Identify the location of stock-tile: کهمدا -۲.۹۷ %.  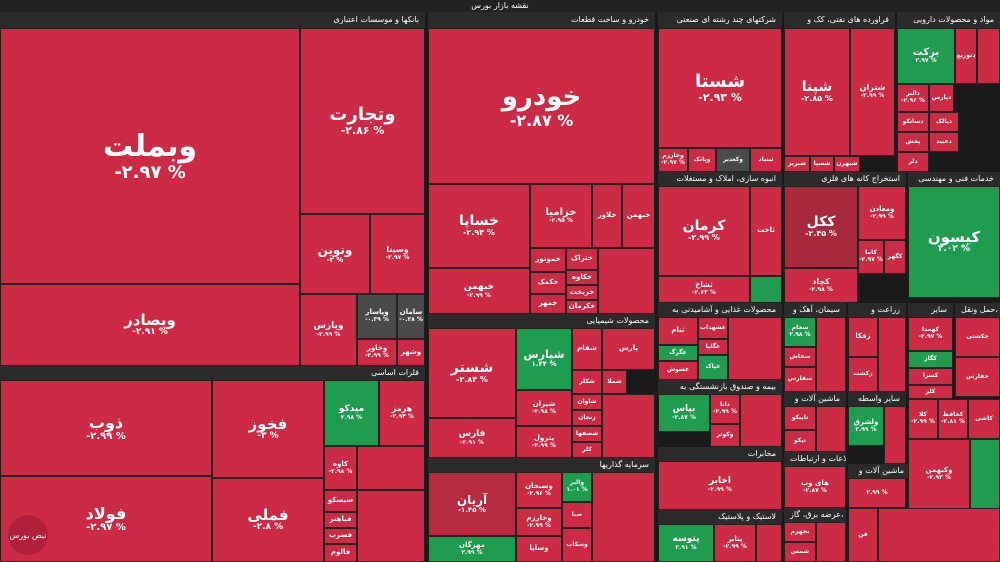
(930, 334).